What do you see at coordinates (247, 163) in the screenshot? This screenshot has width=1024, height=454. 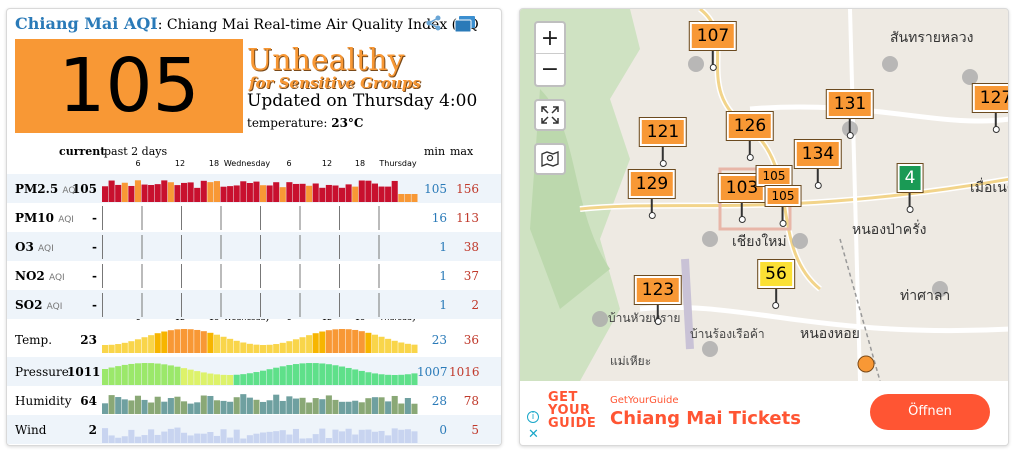 I see `time-tick: Wednesday` at bounding box center [247, 163].